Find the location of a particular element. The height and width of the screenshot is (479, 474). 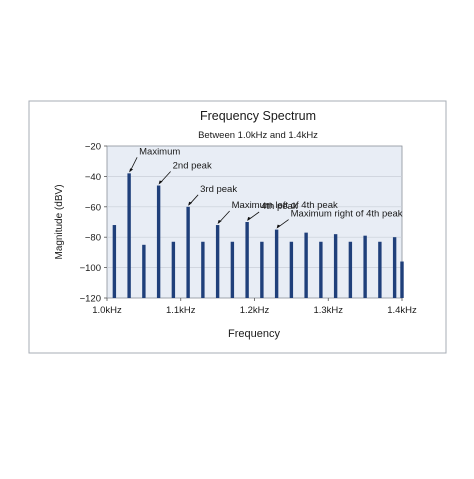

y-tick-label: −20 is located at coordinates (93, 147).